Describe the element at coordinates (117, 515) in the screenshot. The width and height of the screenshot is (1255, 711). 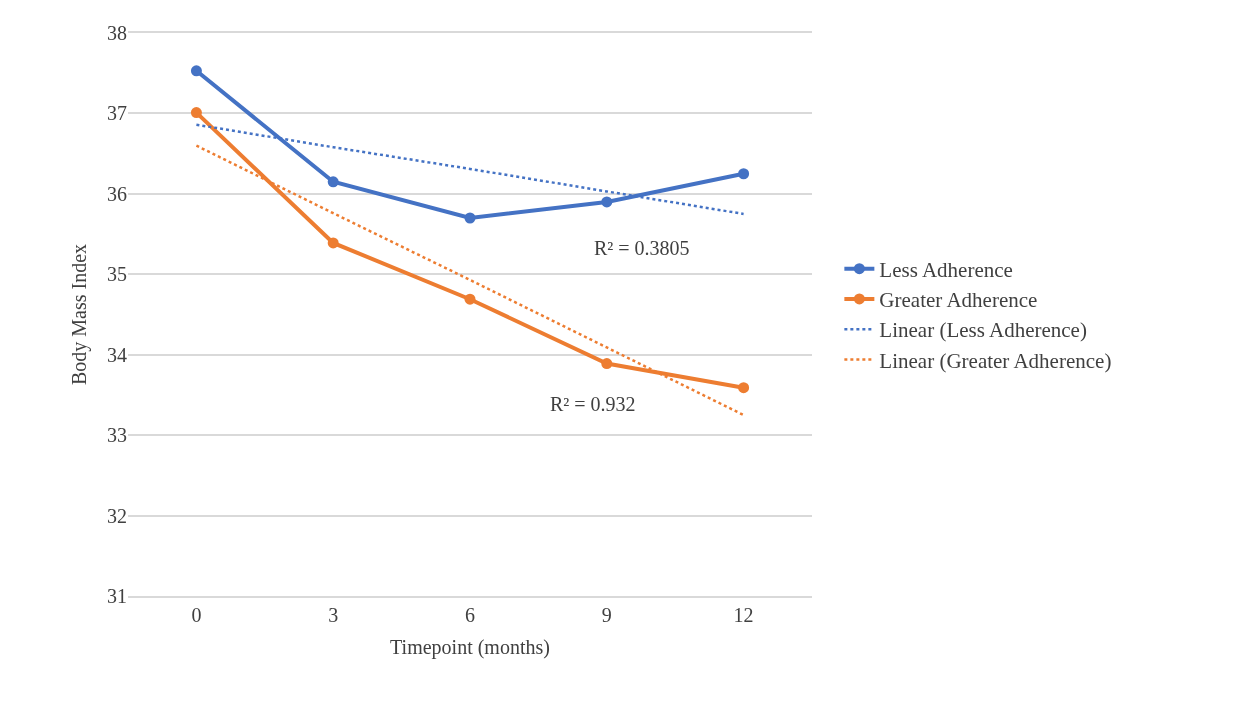
I see `y-tick-label: 32` at that location.